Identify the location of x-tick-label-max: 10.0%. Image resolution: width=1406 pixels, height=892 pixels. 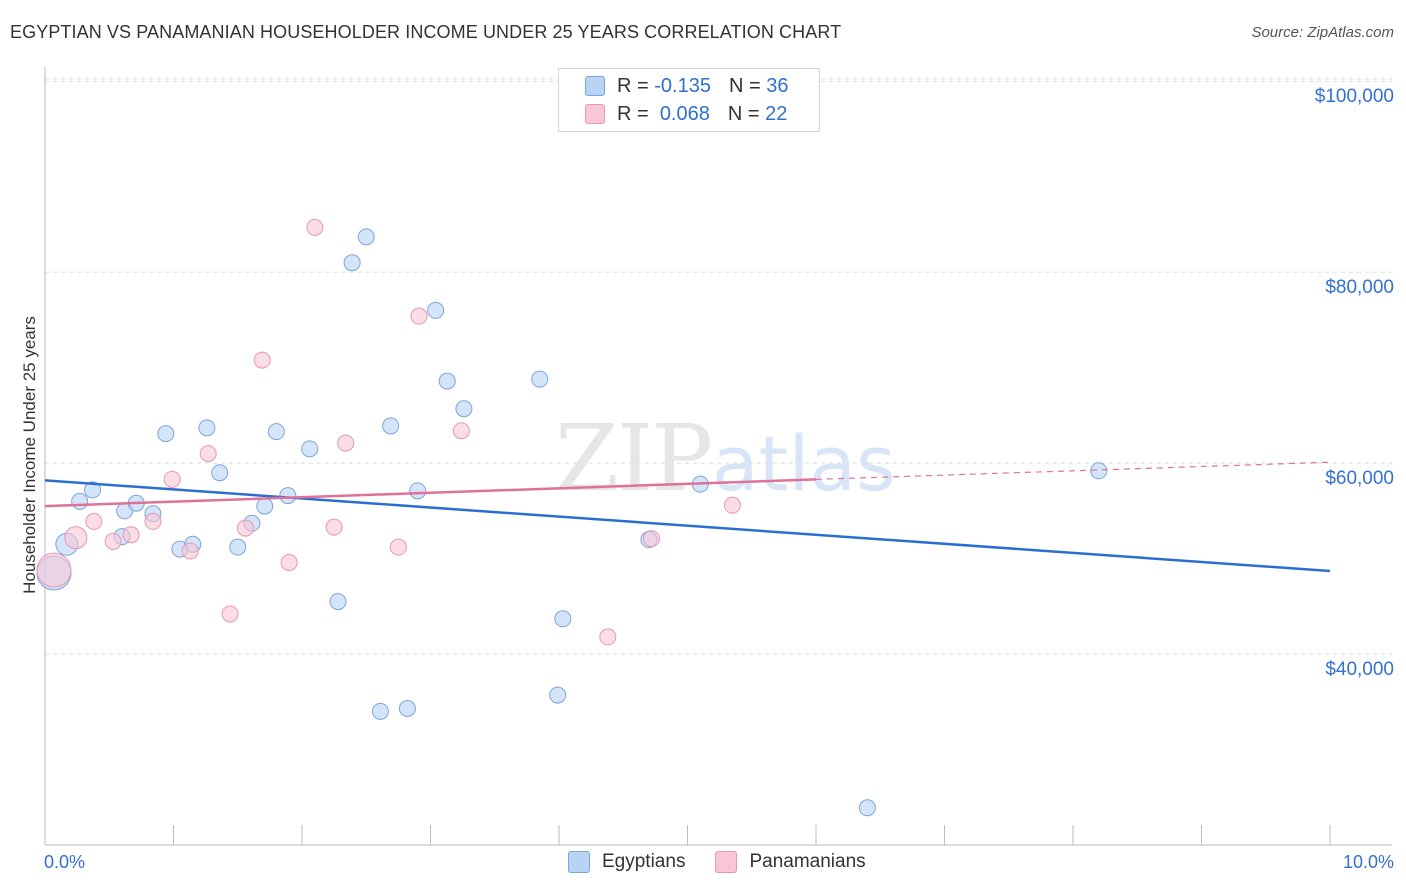
(1368, 862).